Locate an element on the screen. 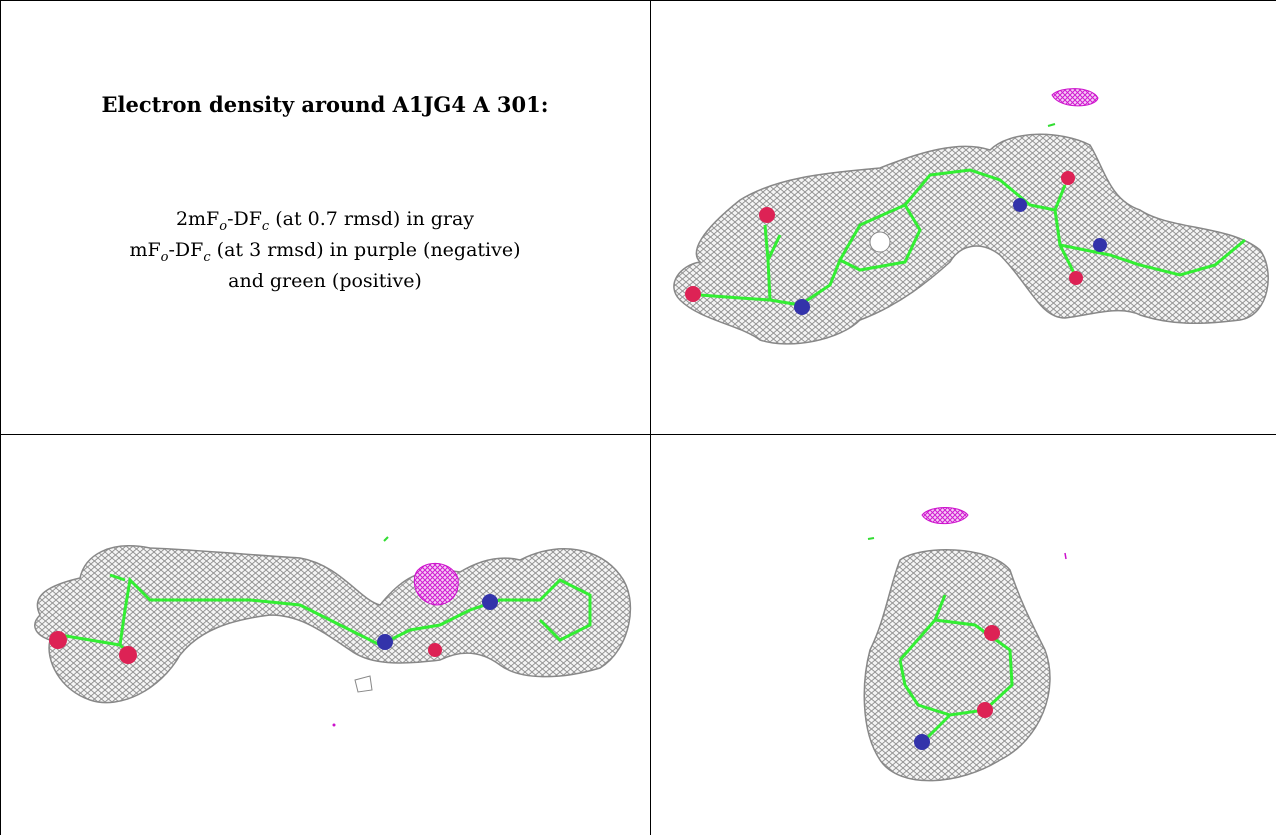 The height and width of the screenshot is (835, 1276). figure-title: Electron density around A1JG4 A 301: is located at coordinates (325, 104).